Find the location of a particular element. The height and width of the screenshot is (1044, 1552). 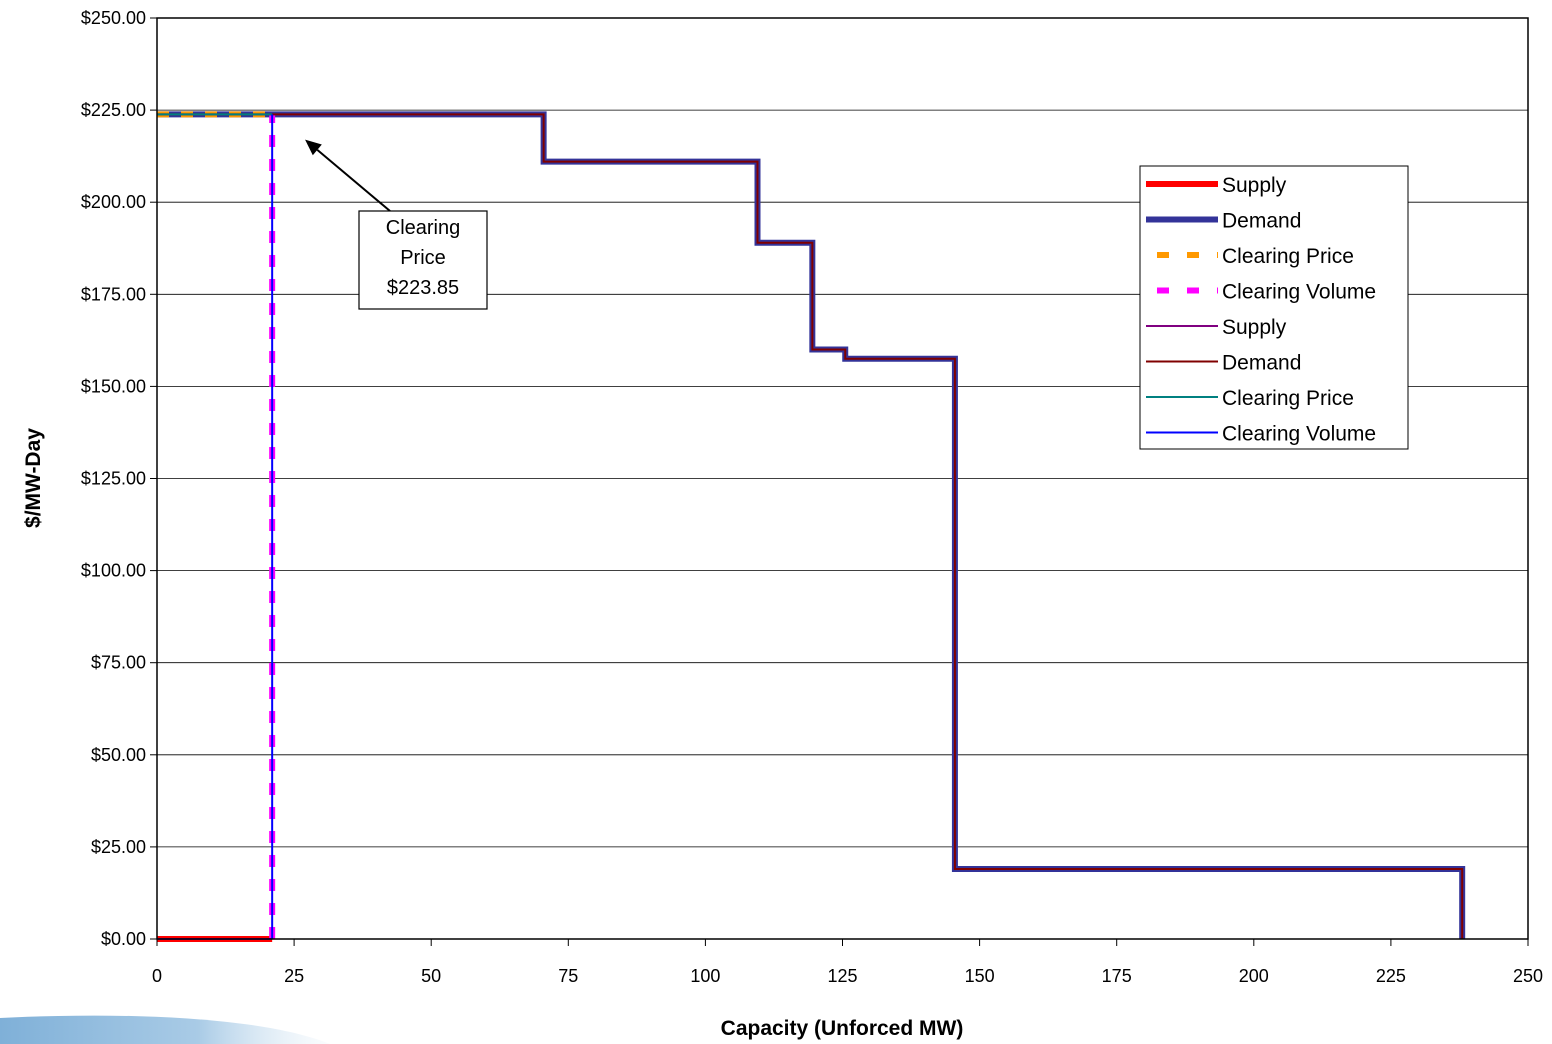

x-tick-label: 125 is located at coordinates (842, 976).